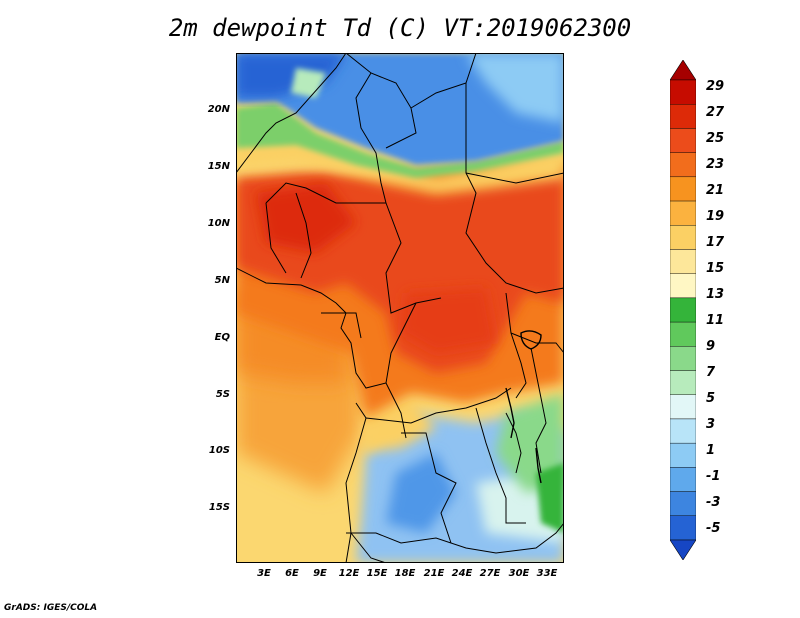 Image resolution: width=800 pixels, height=618 pixels. I want to click on lon-label-33e: 33E, so click(547, 573).